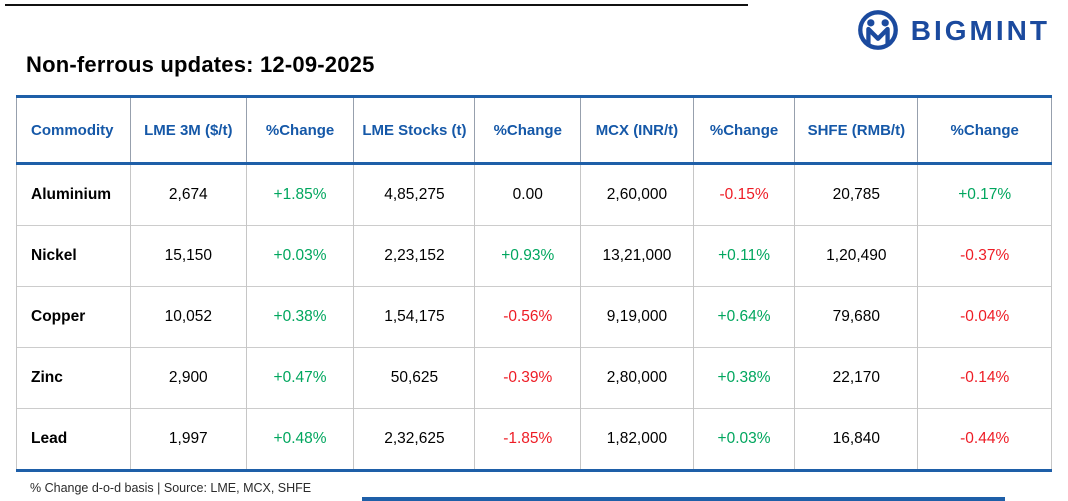 Image resolution: width=1068 pixels, height=501 pixels. I want to click on cell-zinc-mcx-inr-t-5: 2,80,000, so click(637, 378).